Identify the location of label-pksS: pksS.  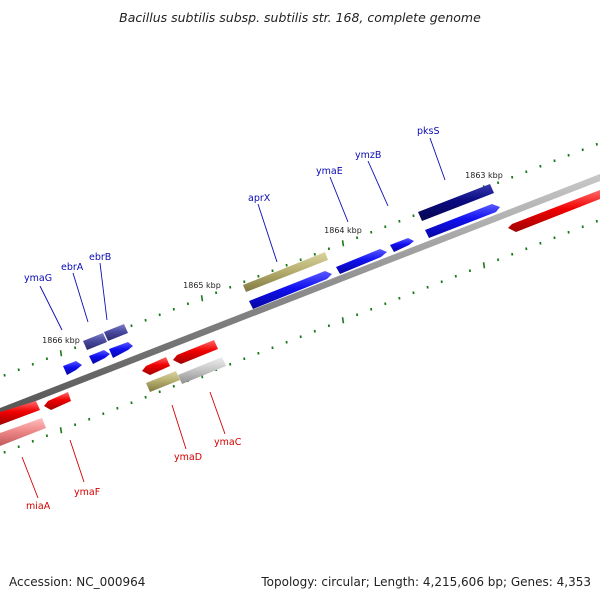
(428, 131).